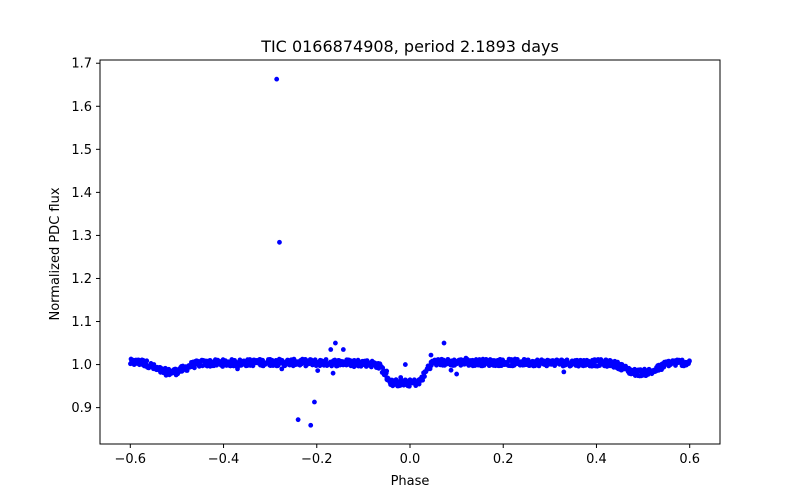 The width and height of the screenshot is (800, 500). What do you see at coordinates (81, 107) in the screenshot?
I see `y-tick-label: 1.6` at bounding box center [81, 107].